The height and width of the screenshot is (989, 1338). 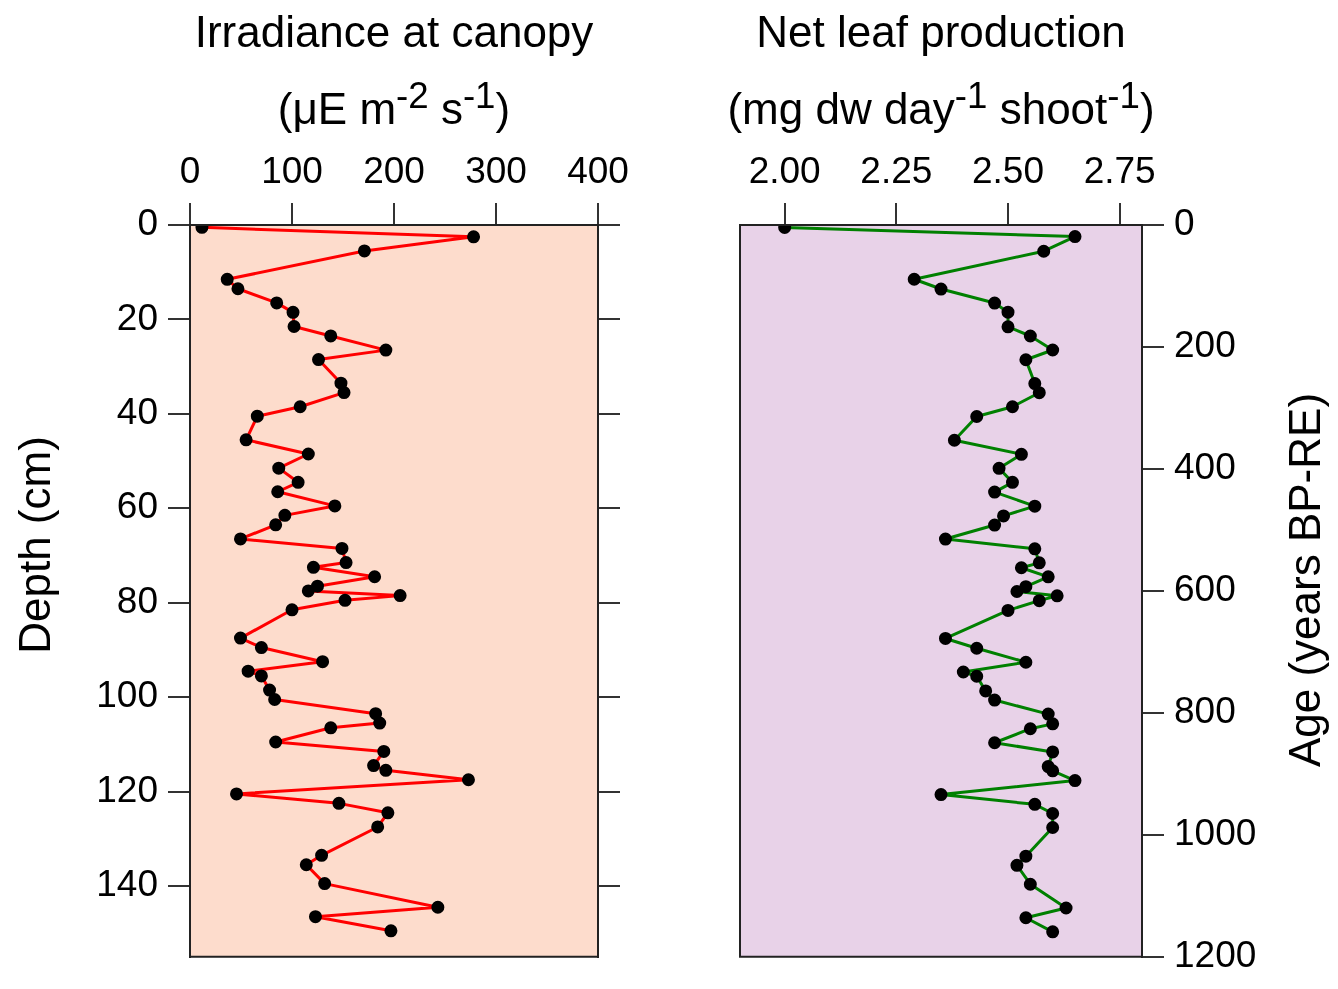 What do you see at coordinates (1304, 580) in the screenshot?
I see `y2-axis-title: Age (years BP-RE)` at bounding box center [1304, 580].